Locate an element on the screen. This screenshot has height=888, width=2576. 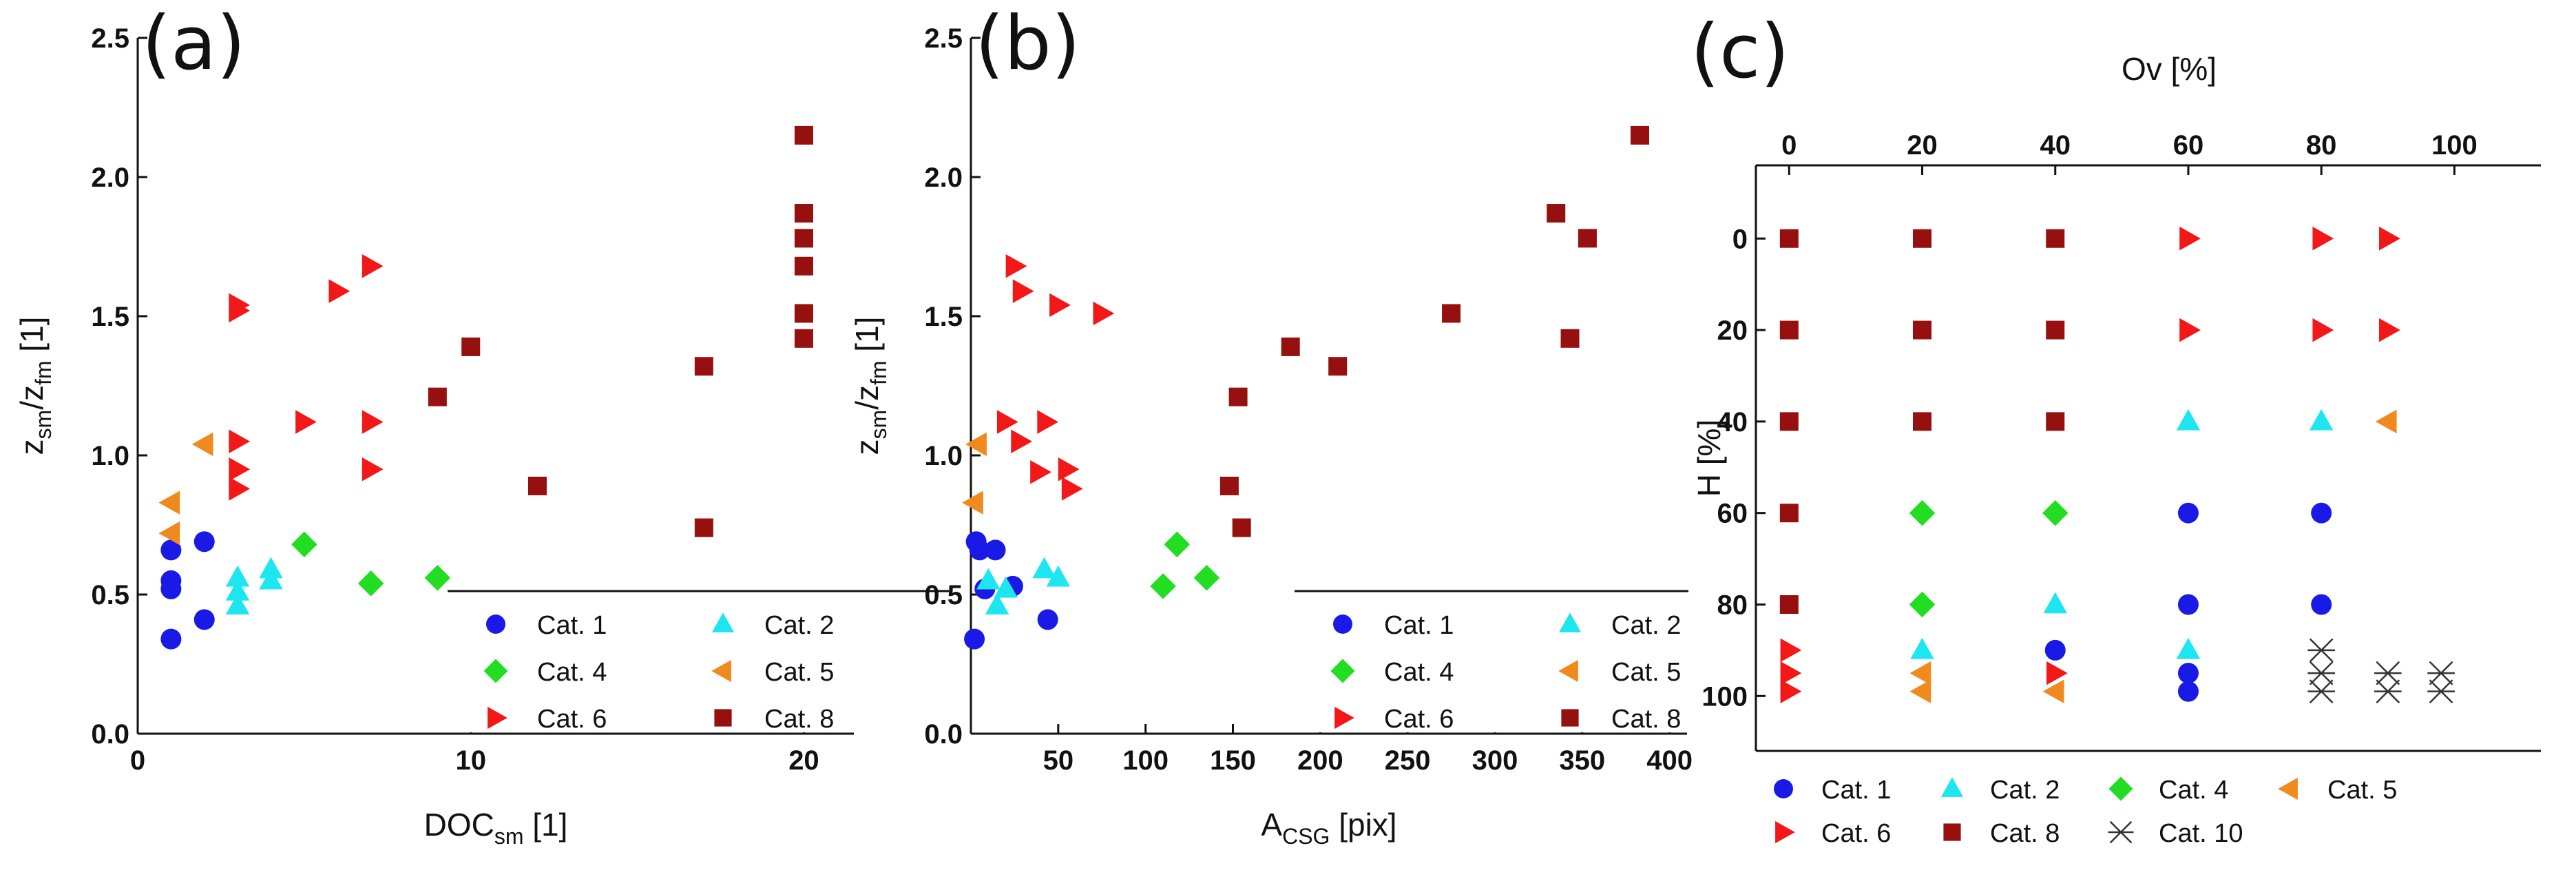
x-tick-label: 0 is located at coordinates (137, 760).